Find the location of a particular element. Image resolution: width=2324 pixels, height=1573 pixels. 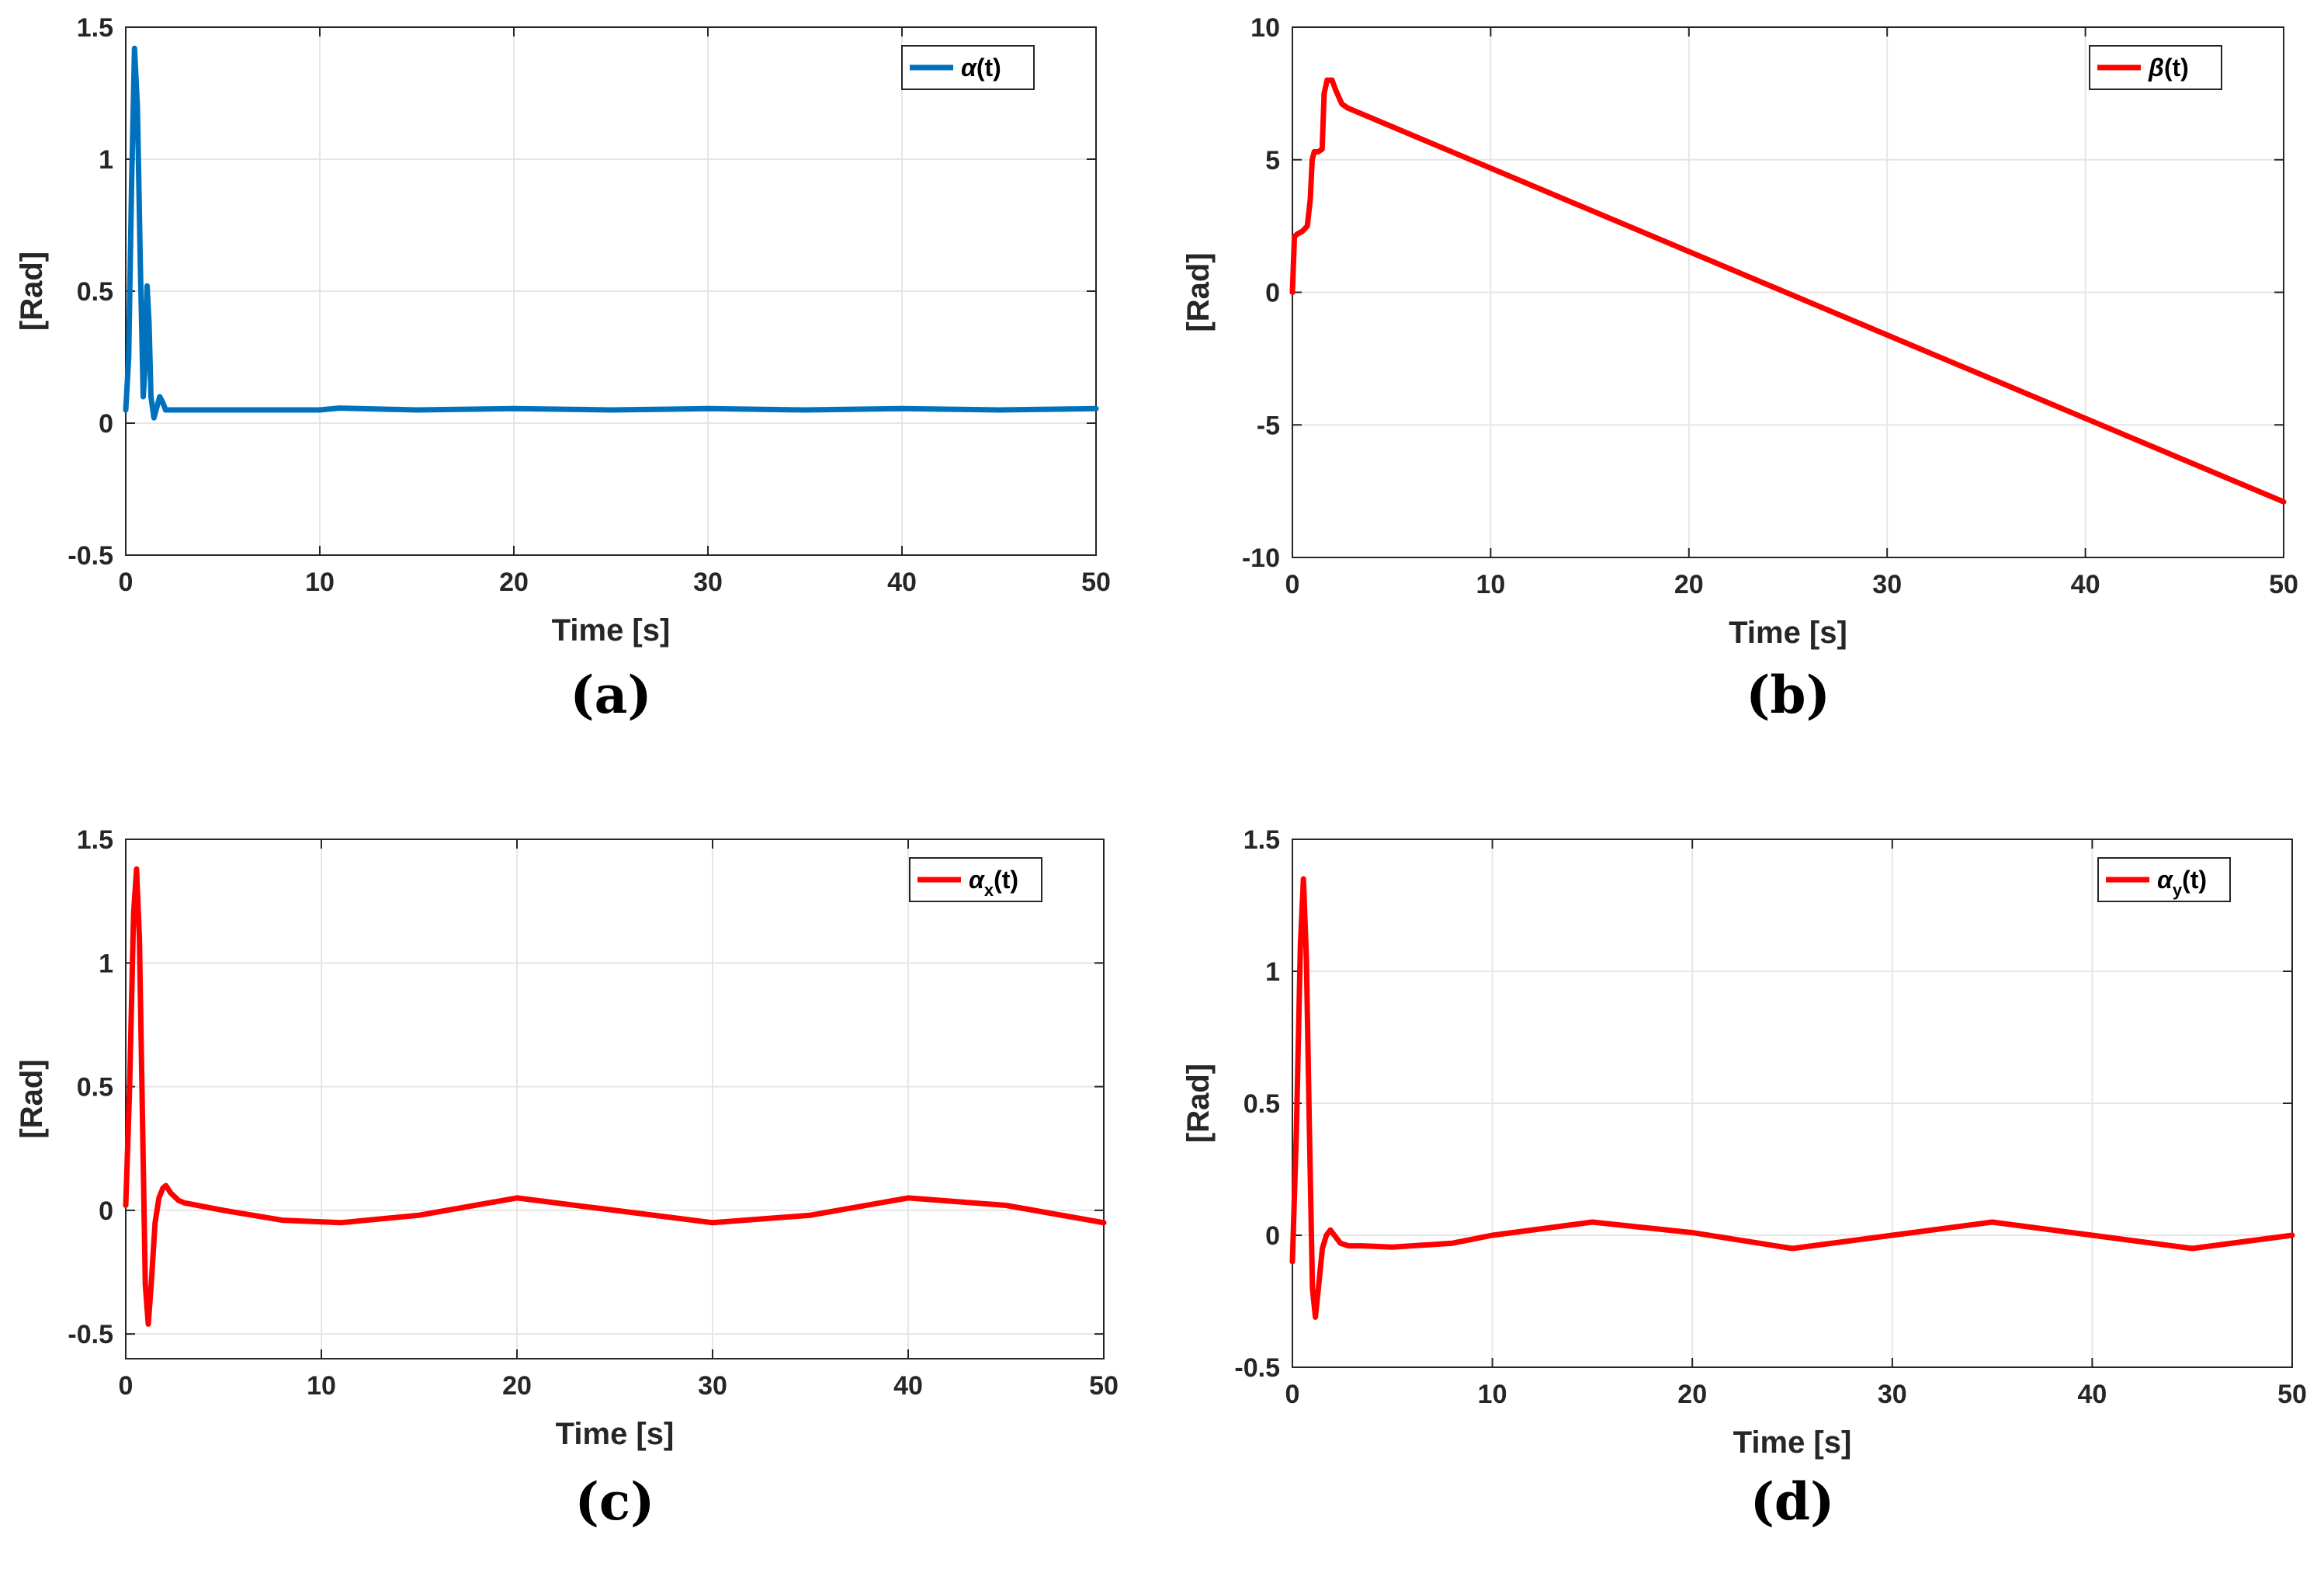

panel-caption: (c) is located at coordinates (615, 1502).